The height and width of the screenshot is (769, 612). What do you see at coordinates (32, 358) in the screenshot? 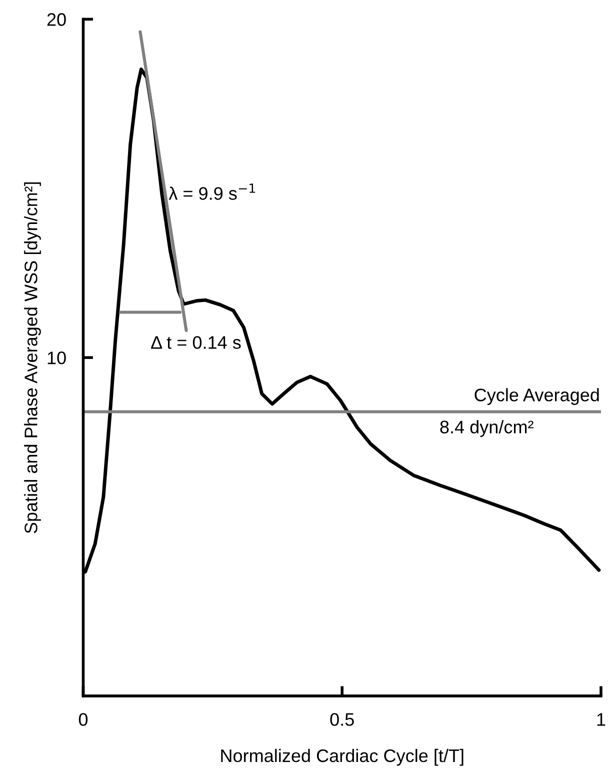
I see `y-axis-title: Spatial and Phase Averaged WSS [dyn/cm²]` at bounding box center [32, 358].